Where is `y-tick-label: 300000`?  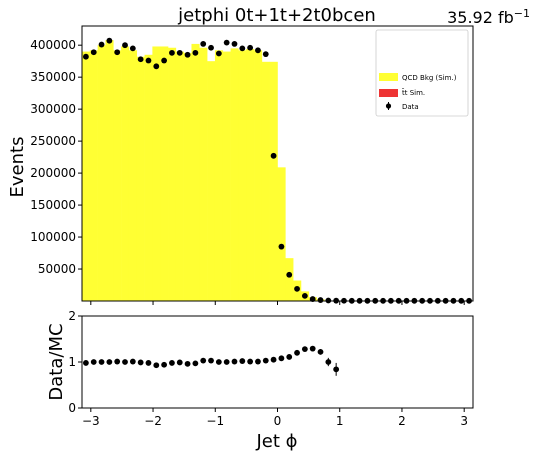 y-tick-label: 300000 is located at coordinates (53, 109).